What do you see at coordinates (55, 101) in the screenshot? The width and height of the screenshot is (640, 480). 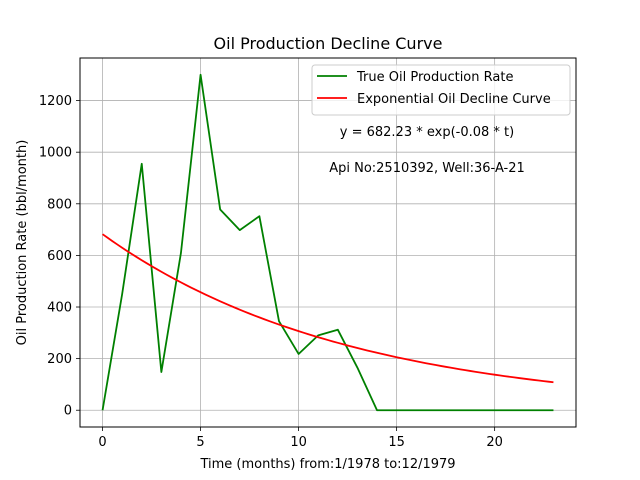 I see `y-tick-label: 1200` at bounding box center [55, 101].